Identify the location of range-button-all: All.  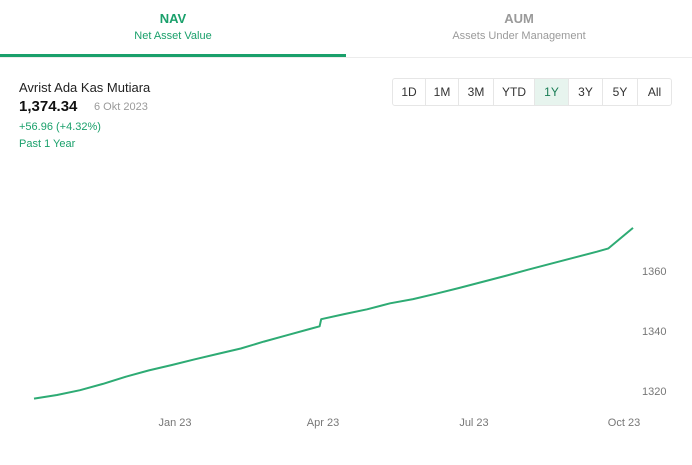
(654, 92).